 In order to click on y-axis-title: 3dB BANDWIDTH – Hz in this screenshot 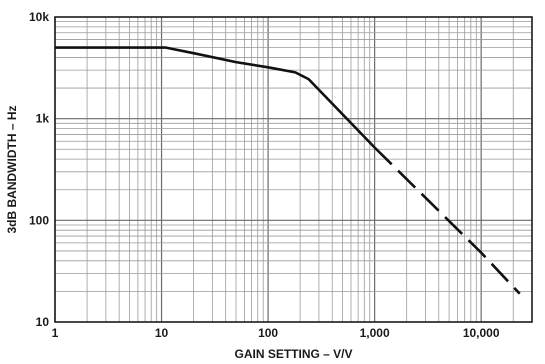, I will do `click(12, 170)`.